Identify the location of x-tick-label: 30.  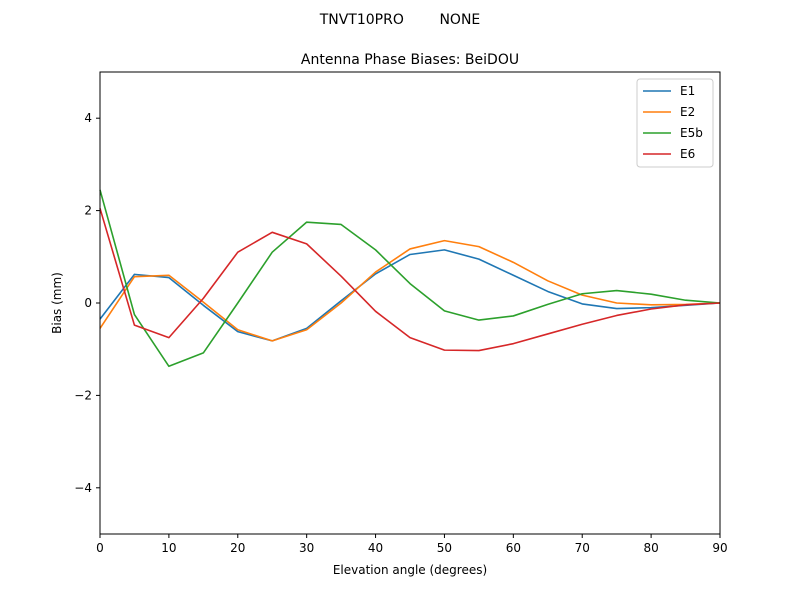
(306, 548).